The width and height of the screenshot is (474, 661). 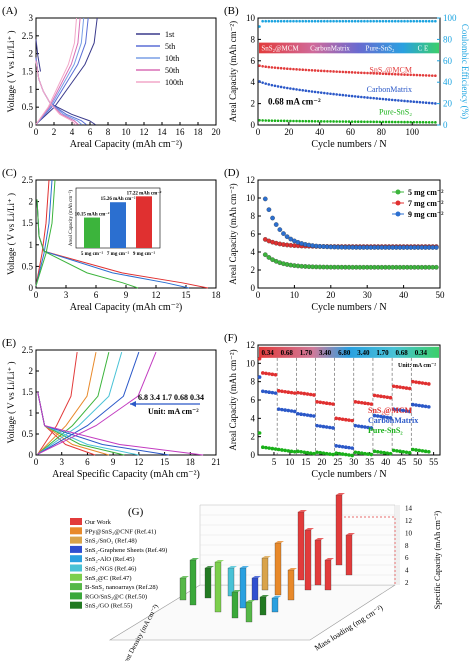 What do you see at coordinates (11, 234) in the screenshot?
I see `y-axis-label: Voltage ( V vs Li/Li⁺ )` at bounding box center [11, 234].